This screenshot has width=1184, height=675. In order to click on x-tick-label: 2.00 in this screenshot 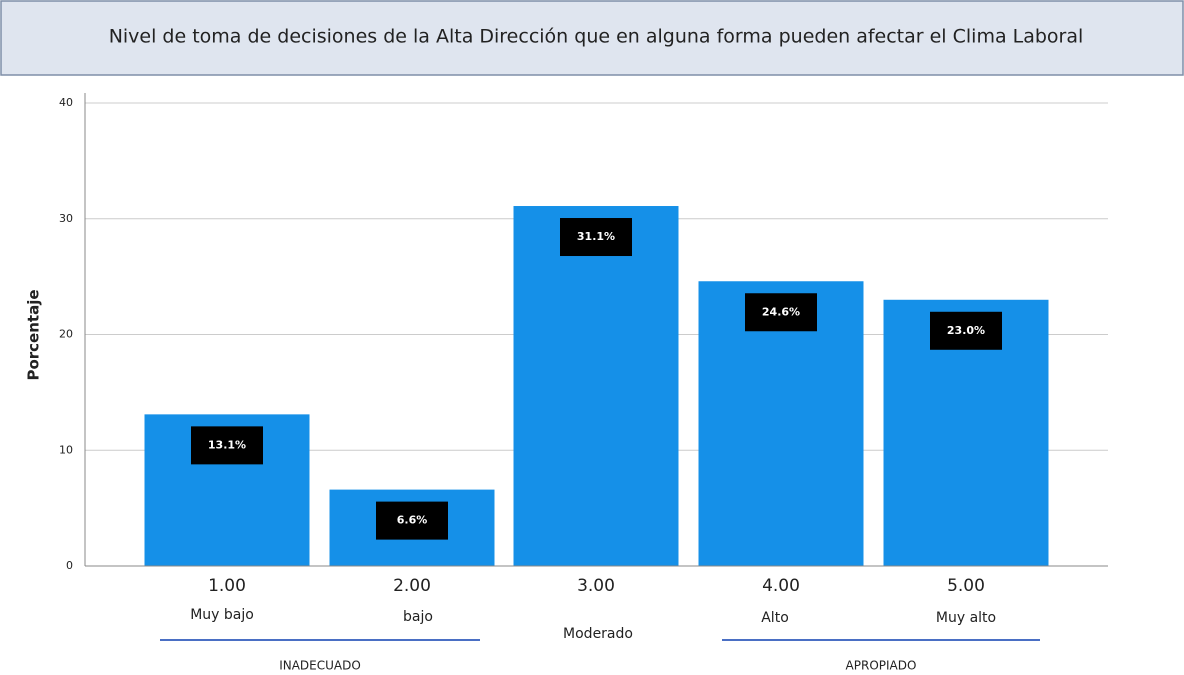, I will do `click(412, 586)`.